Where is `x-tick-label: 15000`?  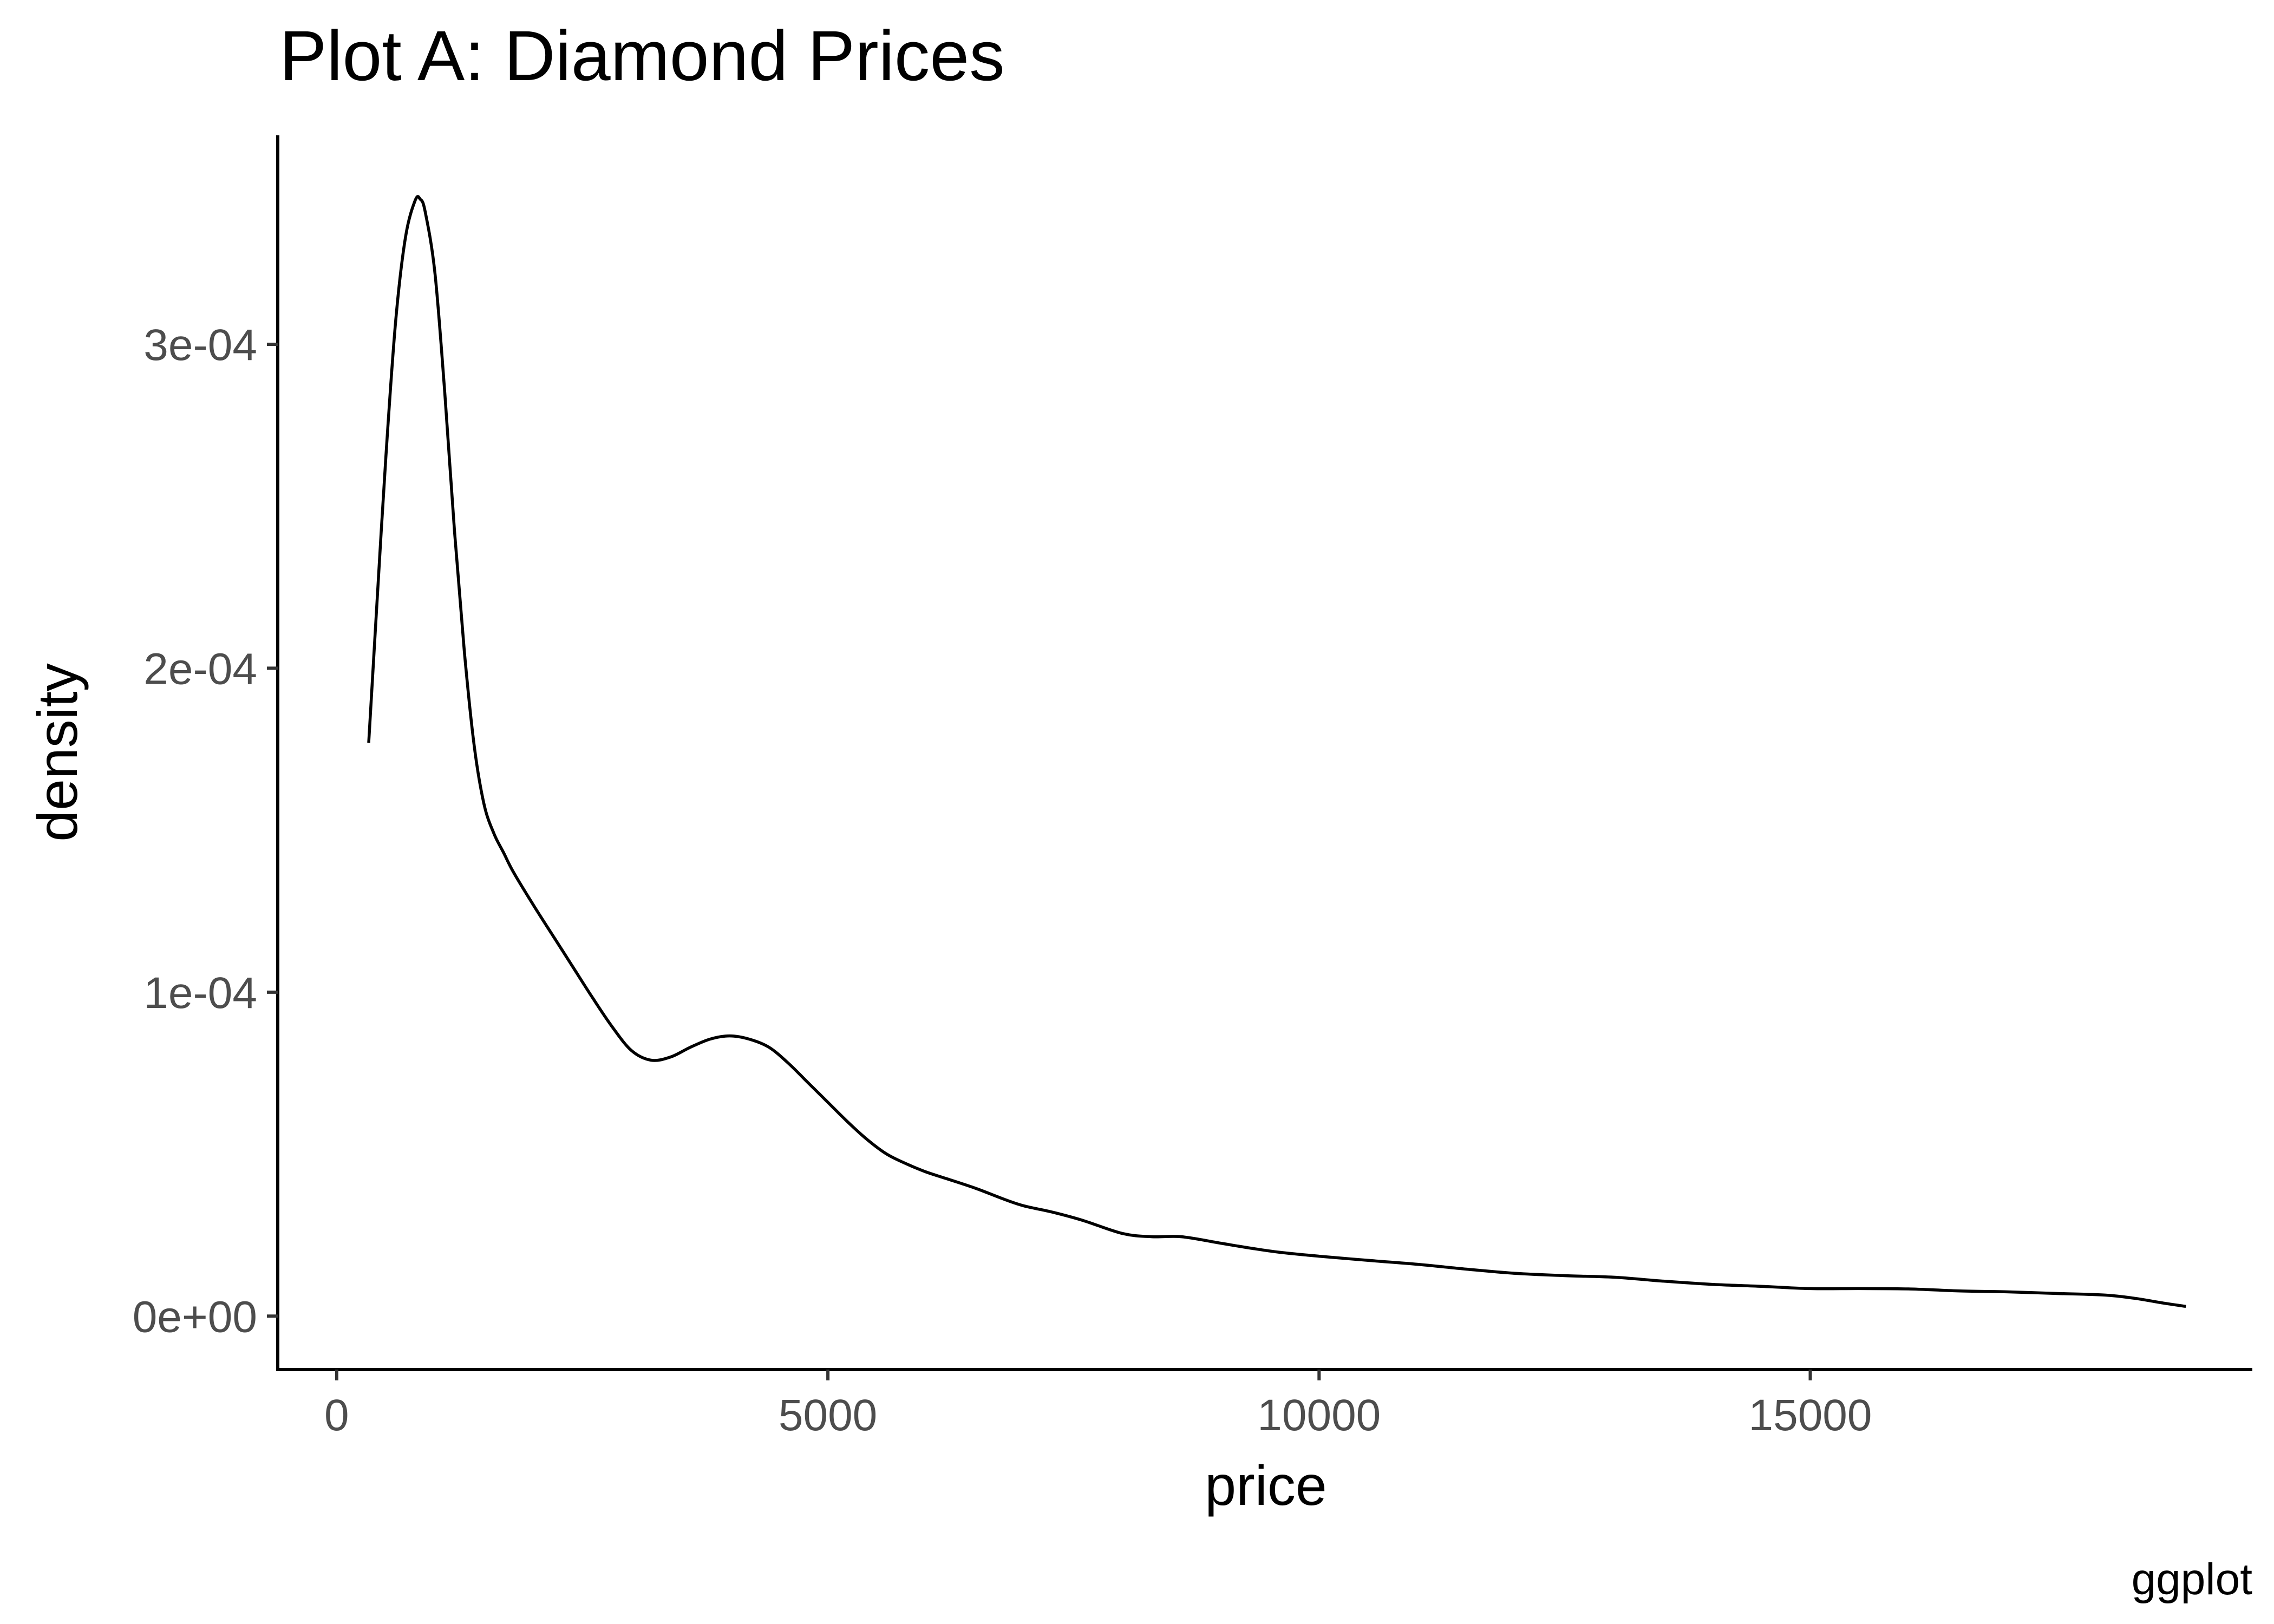
x-tick-label: 15000 is located at coordinates (1810, 1415).